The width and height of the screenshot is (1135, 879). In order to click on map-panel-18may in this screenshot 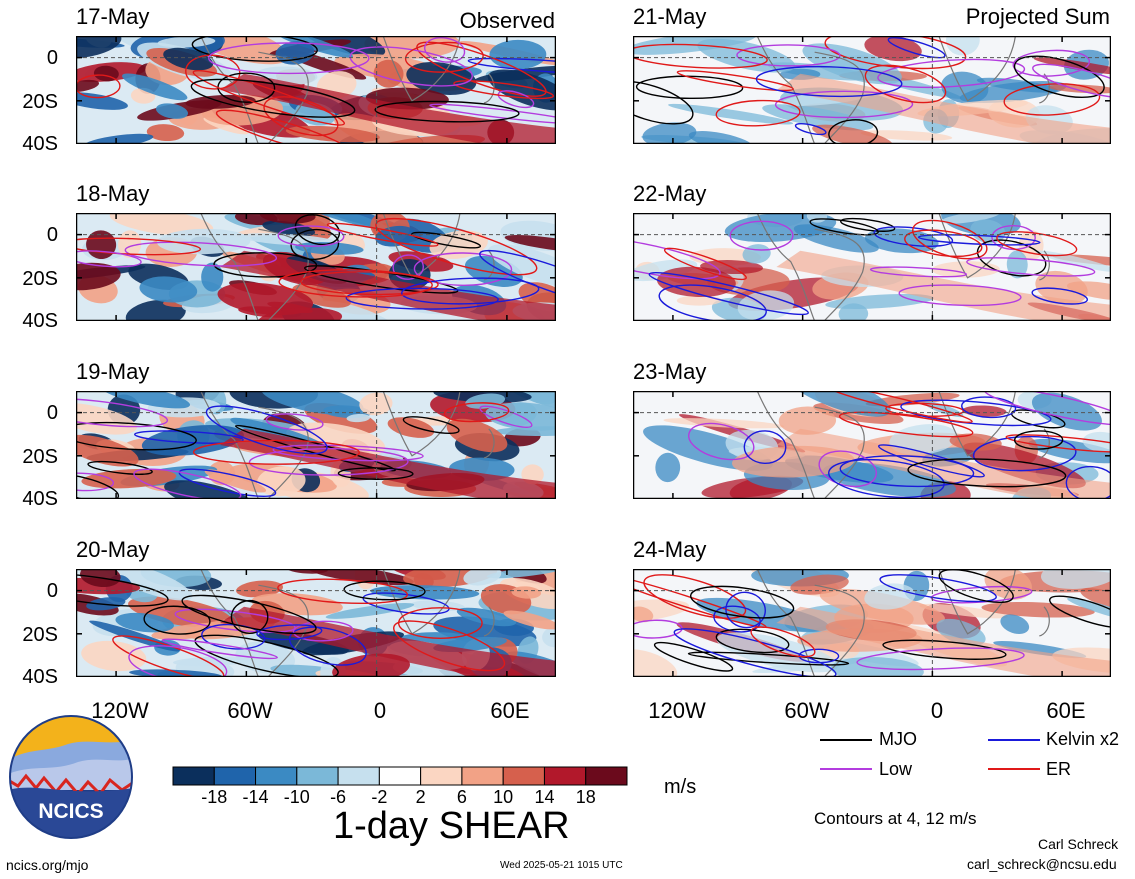, I will do `click(316, 267)`.